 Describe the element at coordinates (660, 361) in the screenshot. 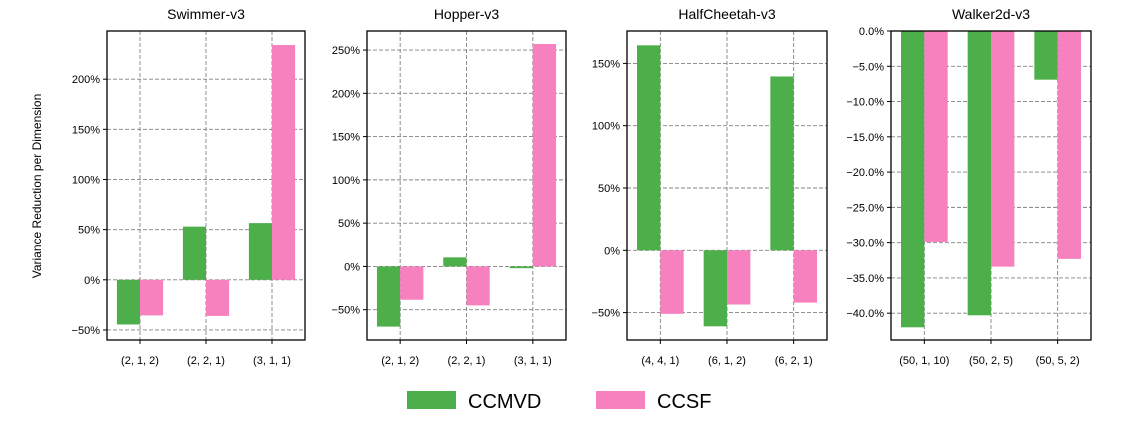

I see `x-tick-label: (4, 4, 1)` at that location.